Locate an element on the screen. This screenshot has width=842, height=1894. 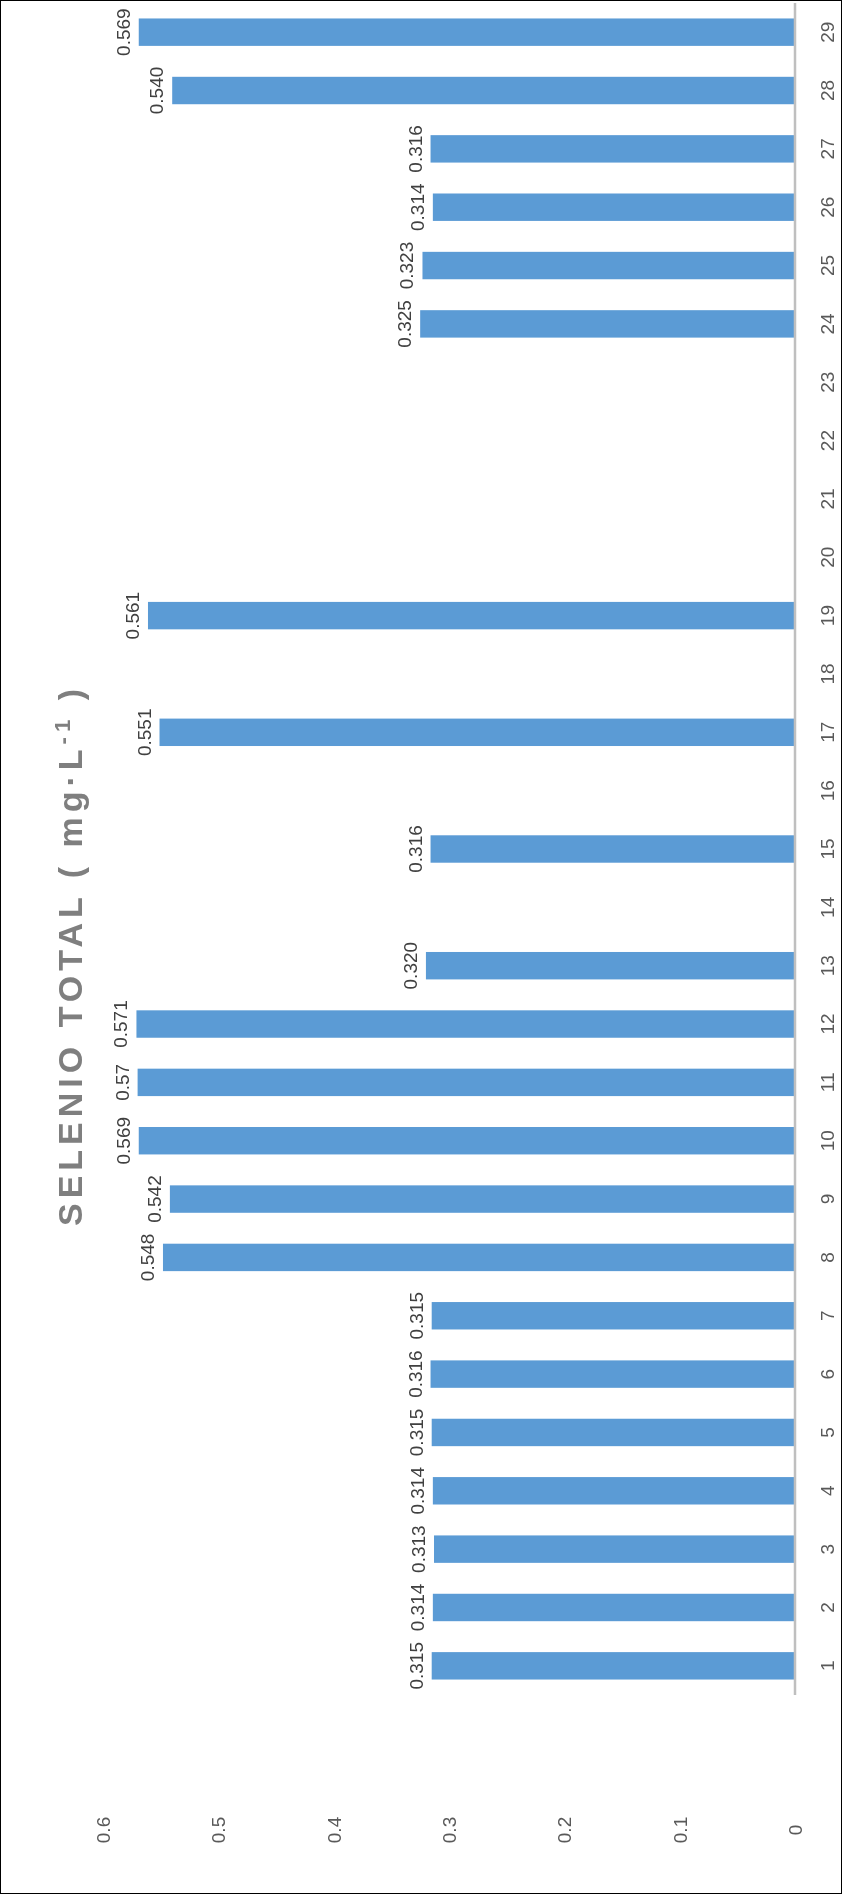
data-label: 0.57 is located at coordinates (122, 1082).